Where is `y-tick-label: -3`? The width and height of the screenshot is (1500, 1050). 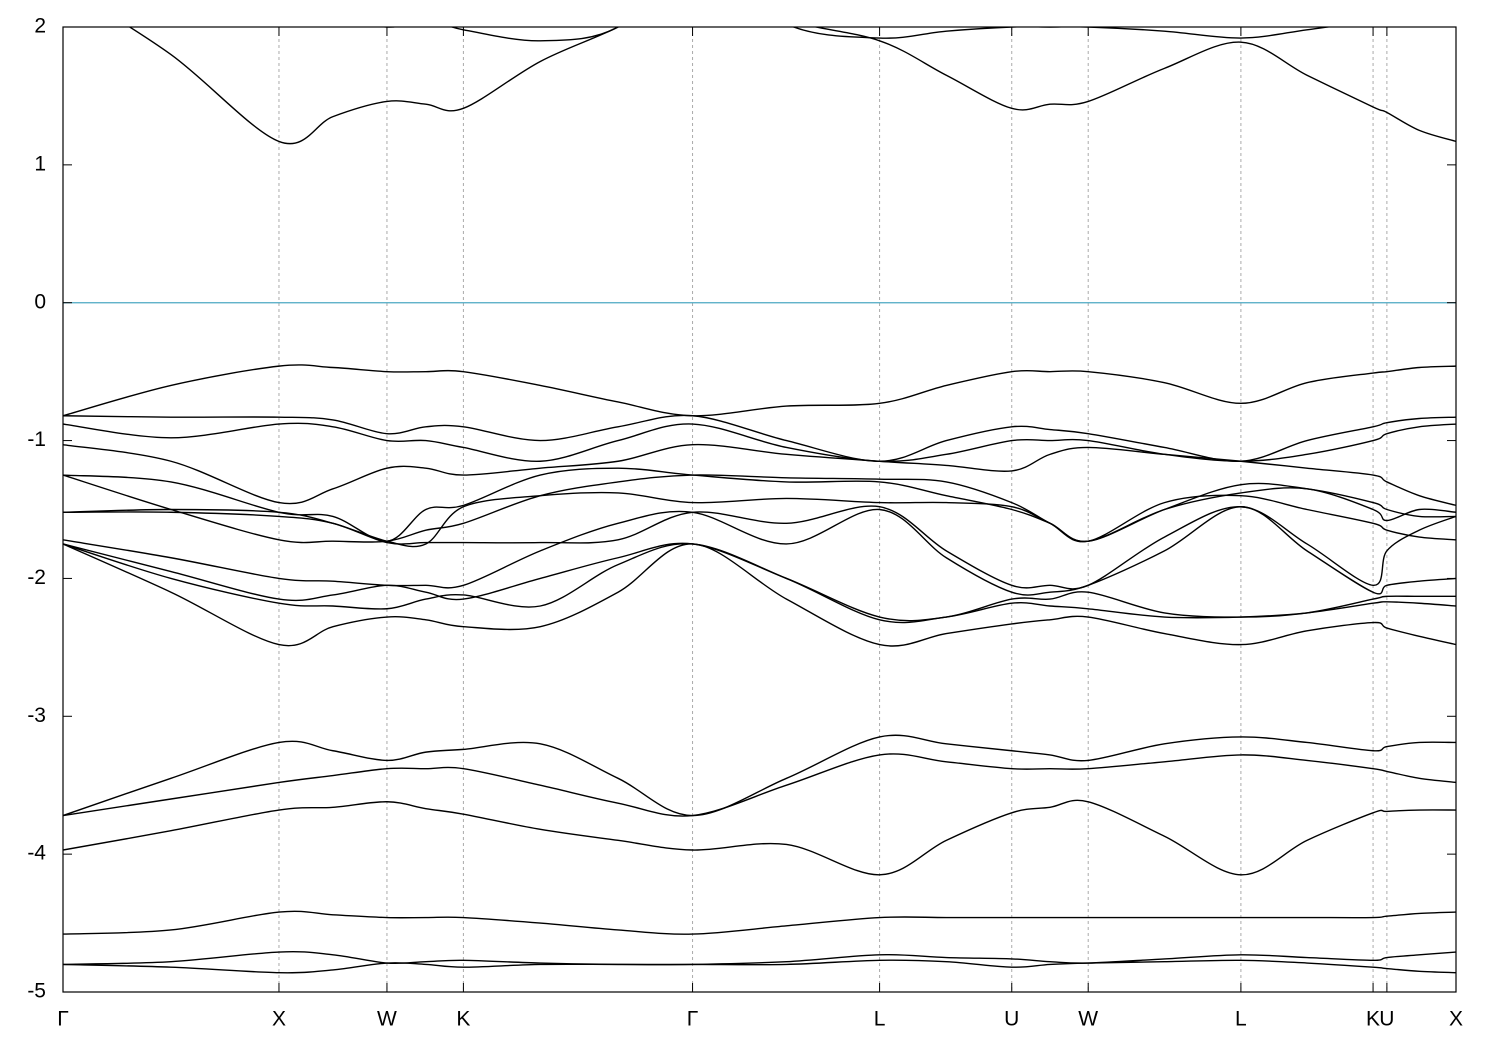 y-tick-label: -3 is located at coordinates (36, 715).